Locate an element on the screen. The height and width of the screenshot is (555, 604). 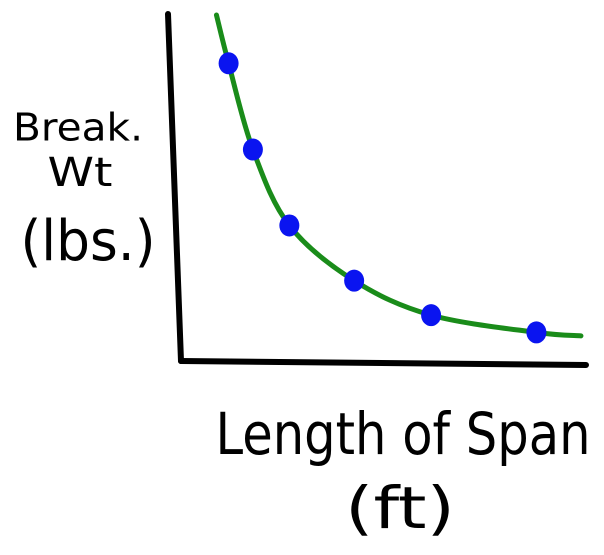
y-axis is located at coordinates (174, 187).